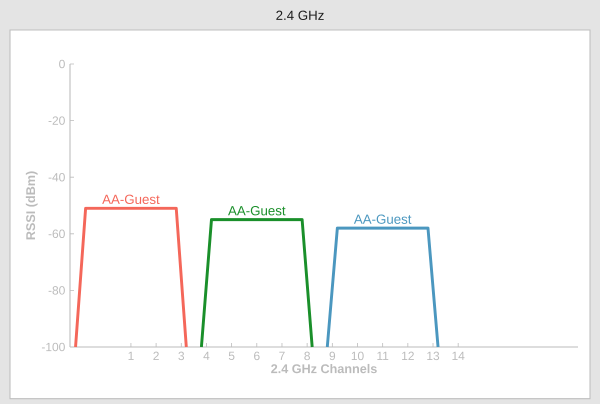  I want to click on y-tick-label: -100, so click(53, 347).